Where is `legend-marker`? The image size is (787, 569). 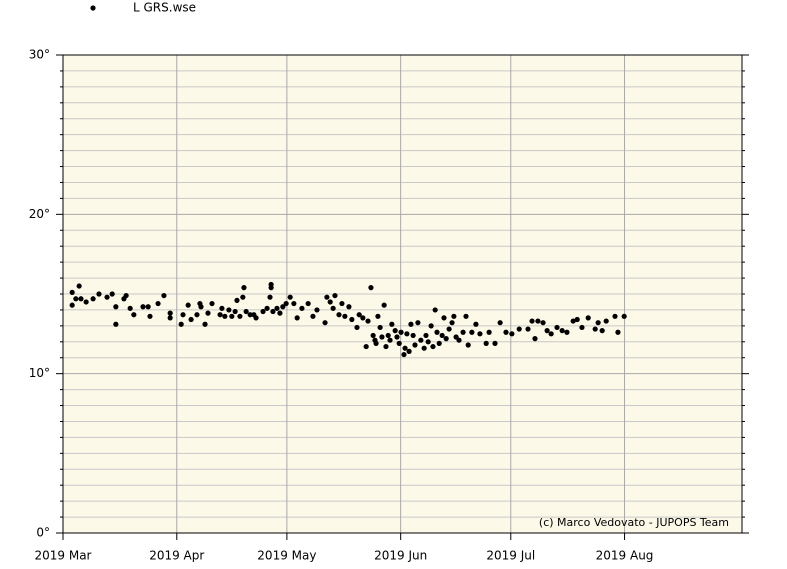
legend-marker is located at coordinates (93, 8).